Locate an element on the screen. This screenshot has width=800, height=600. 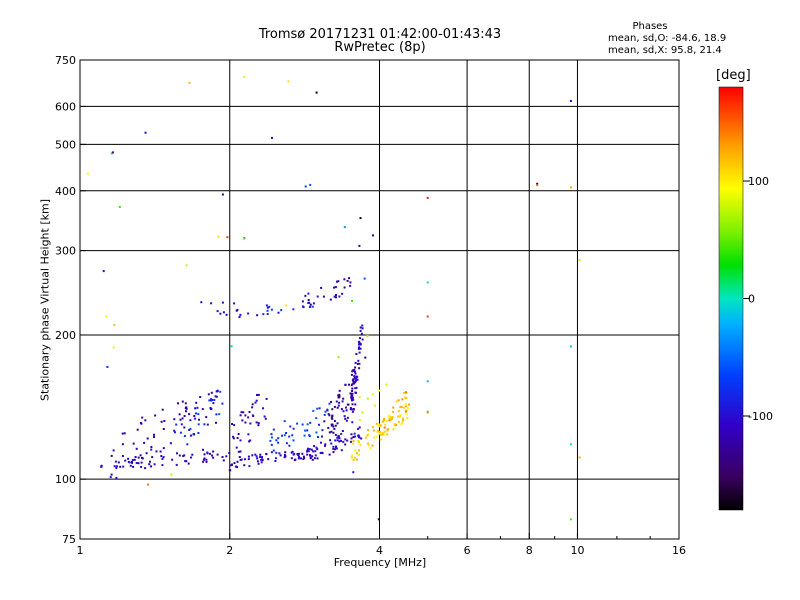
phases-heading: Phases is located at coordinates (650, 26).